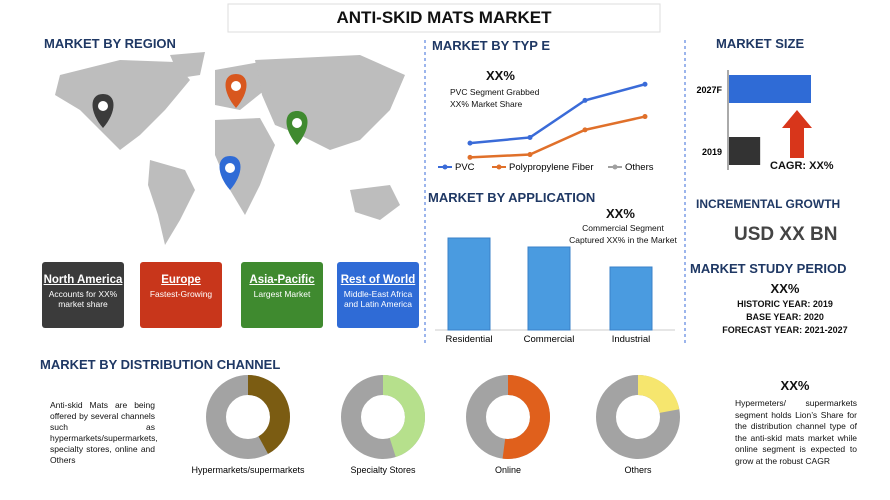  I want to click on cagr: CAGR: XX%, so click(802, 166).